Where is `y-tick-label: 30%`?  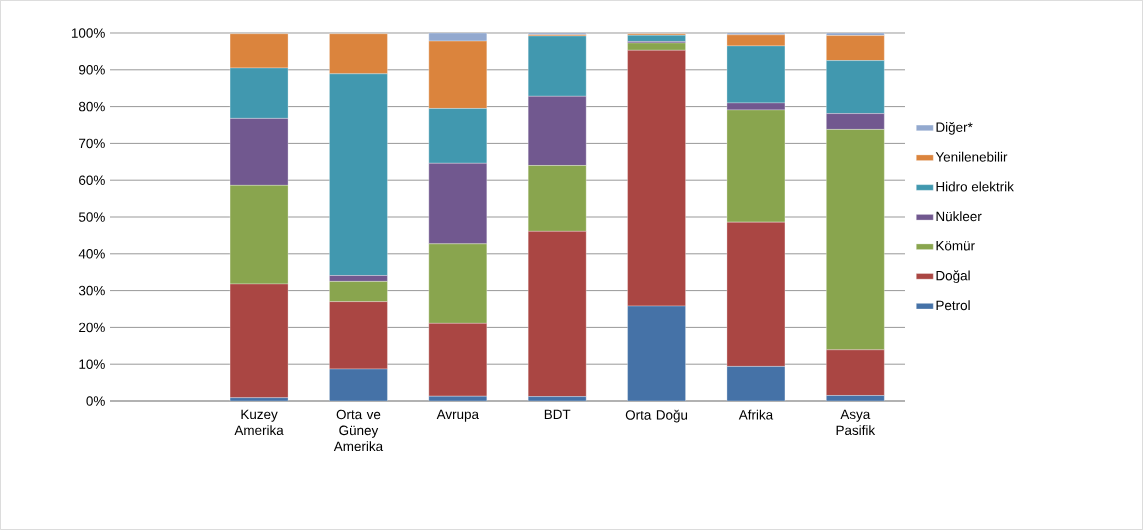
y-tick-label: 30% is located at coordinates (91, 290).